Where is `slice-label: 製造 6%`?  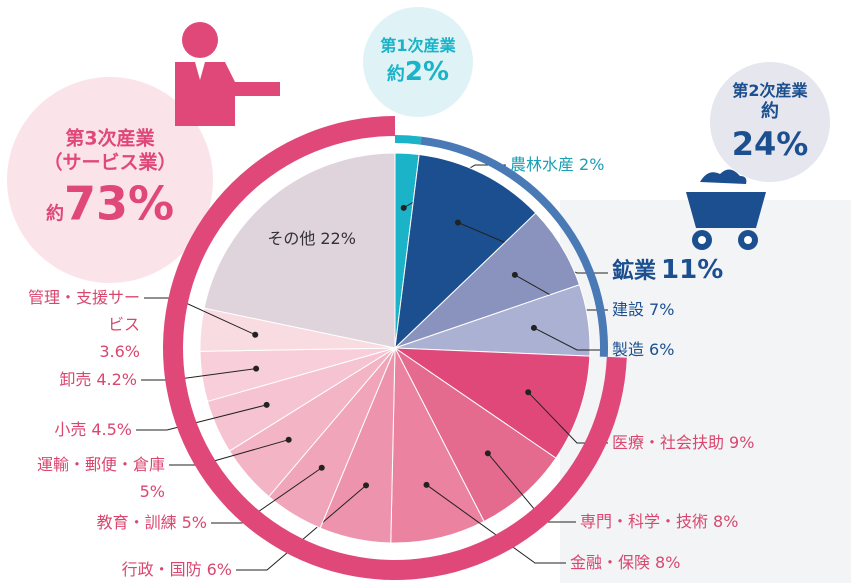
slice-label: 製造 6% is located at coordinates (643, 349).